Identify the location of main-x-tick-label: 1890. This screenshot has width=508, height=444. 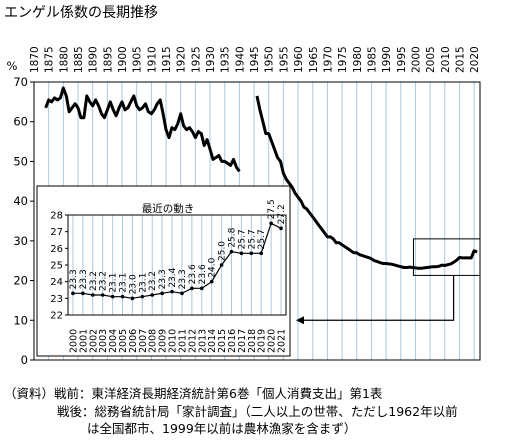
(94, 59).